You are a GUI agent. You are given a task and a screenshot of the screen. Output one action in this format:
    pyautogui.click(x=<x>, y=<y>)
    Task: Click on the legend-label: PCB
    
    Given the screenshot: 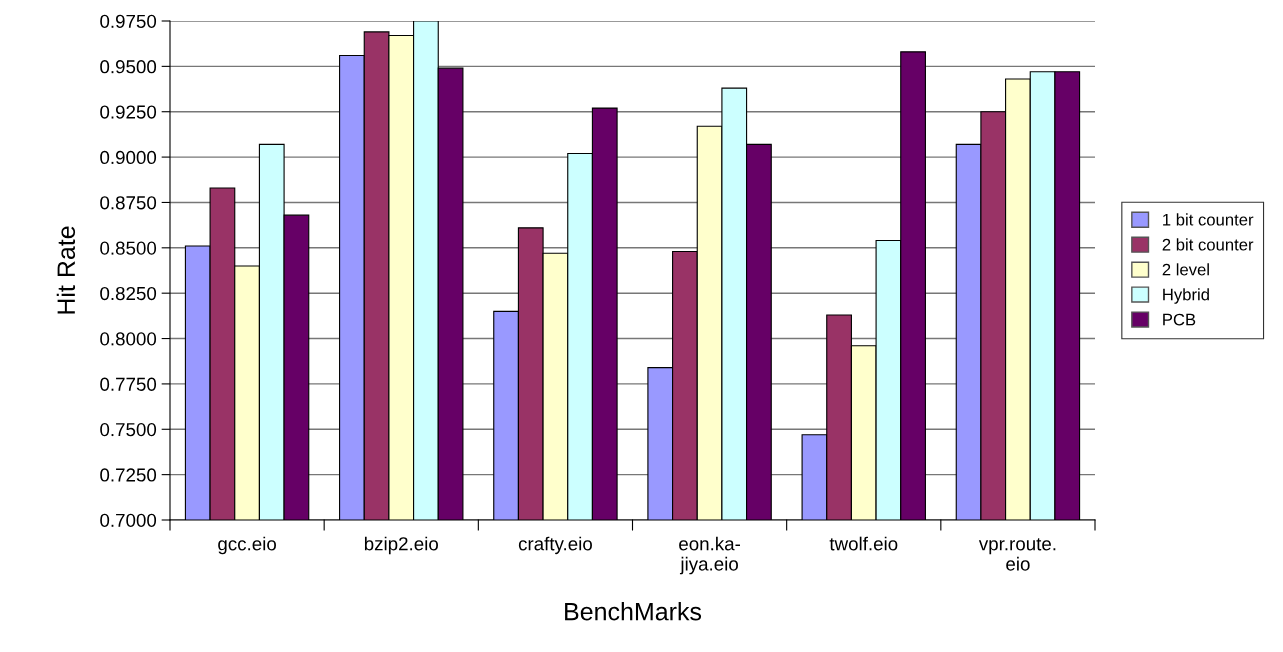 What is the action you would take?
    pyautogui.click(x=1179, y=319)
    